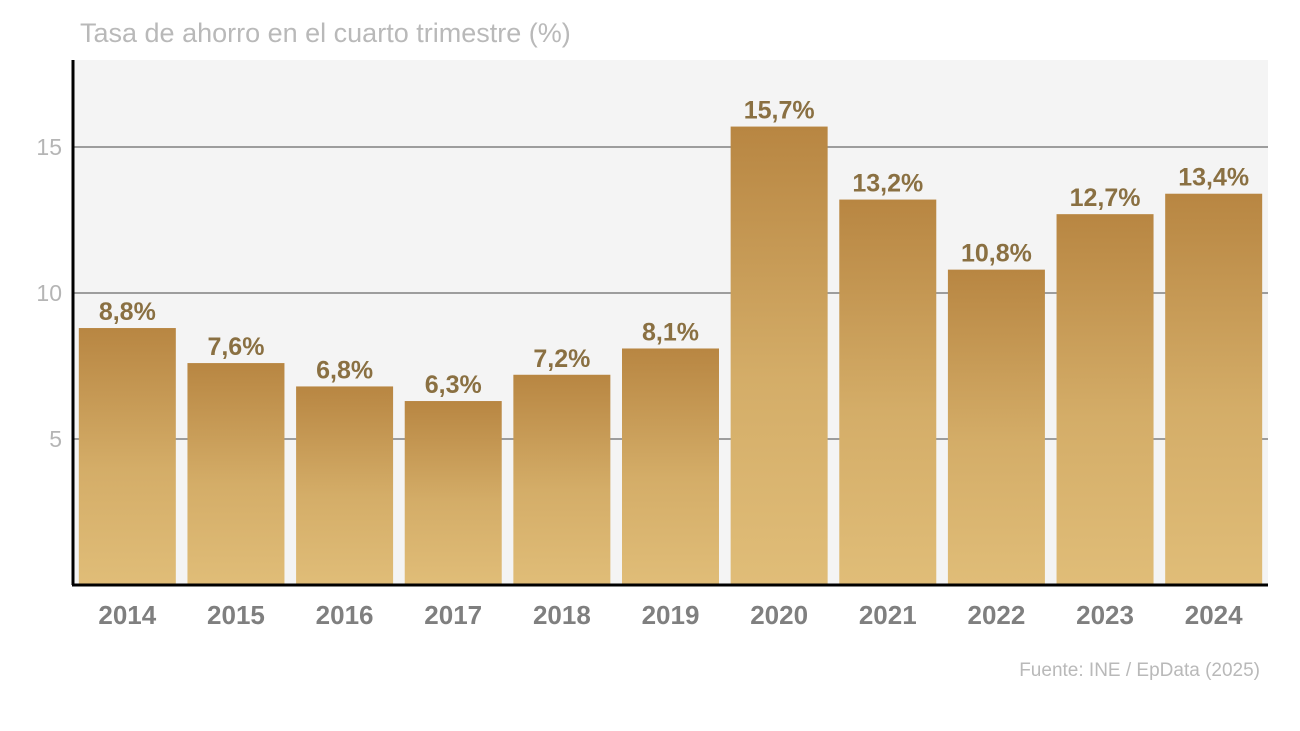  I want to click on x-tick-label-2020: 2020, so click(779, 615).